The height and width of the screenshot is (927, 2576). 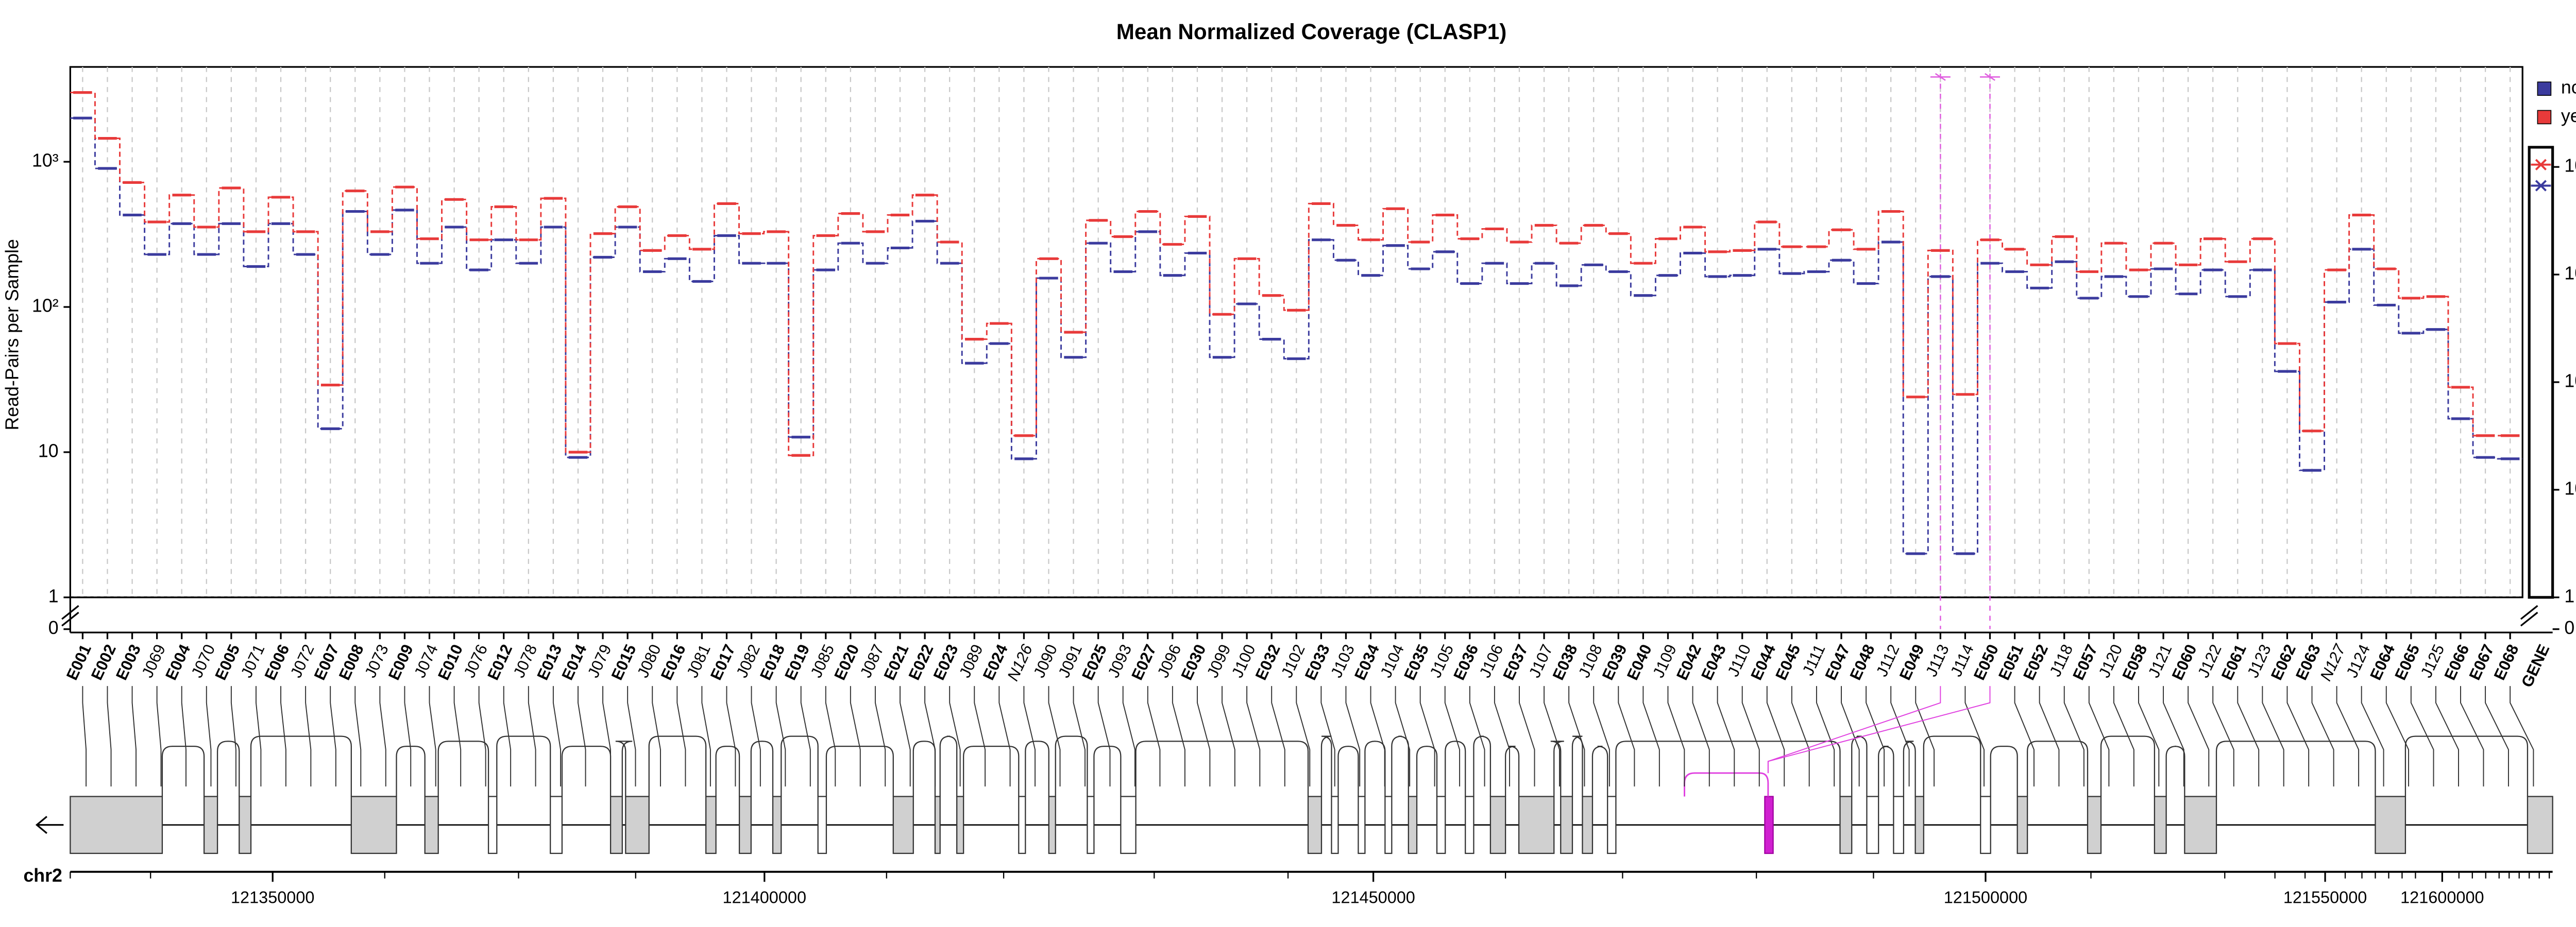 What do you see at coordinates (2569, 596) in the screenshot?
I see `y2-tick-label: 1` at bounding box center [2569, 596].